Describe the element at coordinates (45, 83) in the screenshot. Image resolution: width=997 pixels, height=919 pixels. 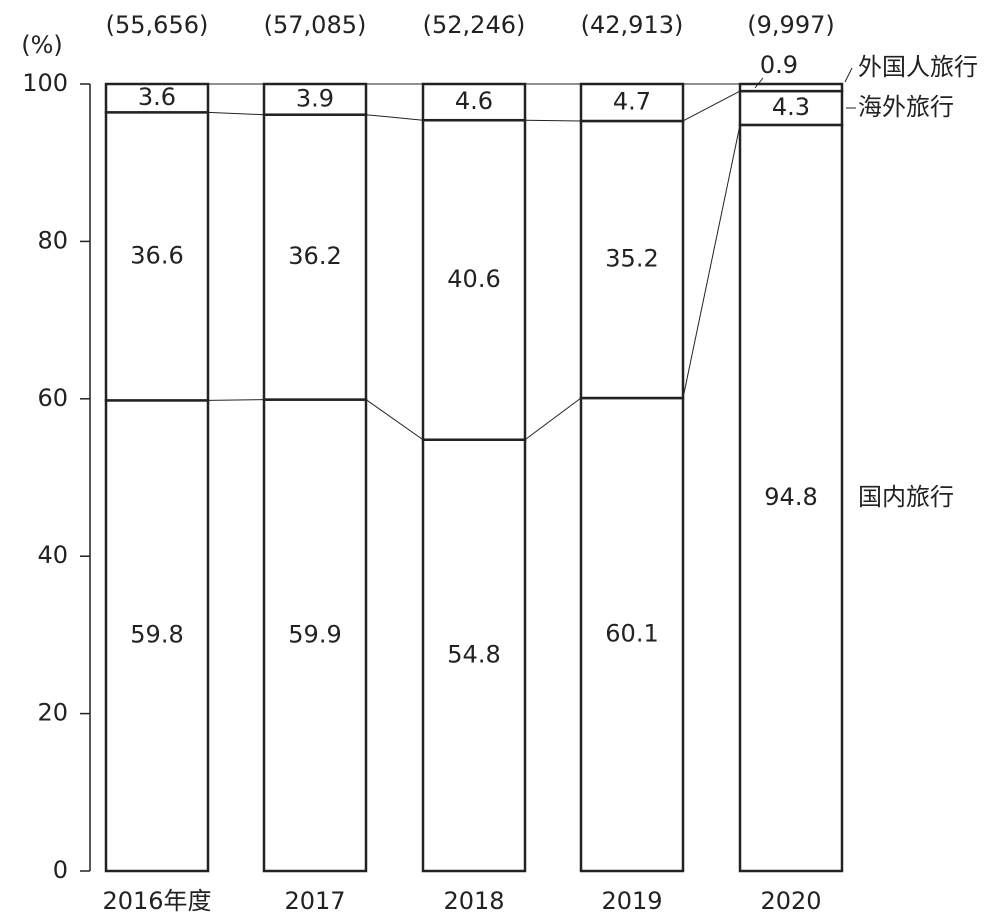
I see `y-tick-label: 100` at that location.